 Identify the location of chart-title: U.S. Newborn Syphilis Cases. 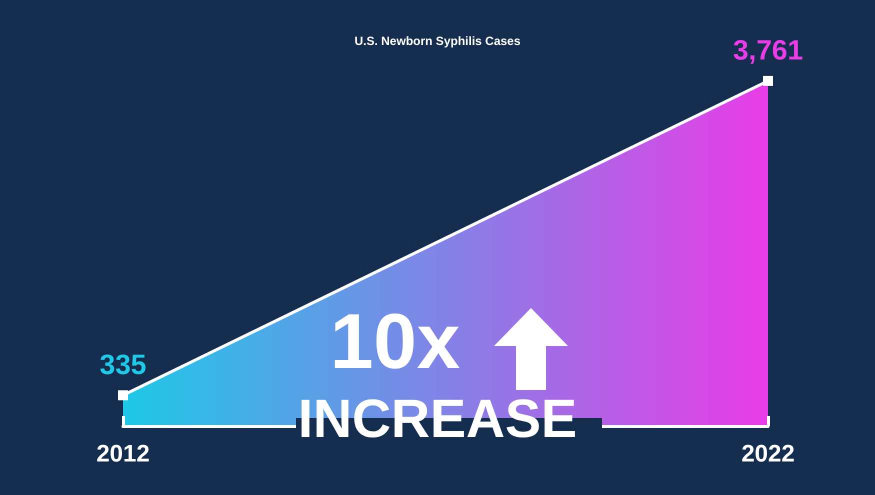
(437, 41).